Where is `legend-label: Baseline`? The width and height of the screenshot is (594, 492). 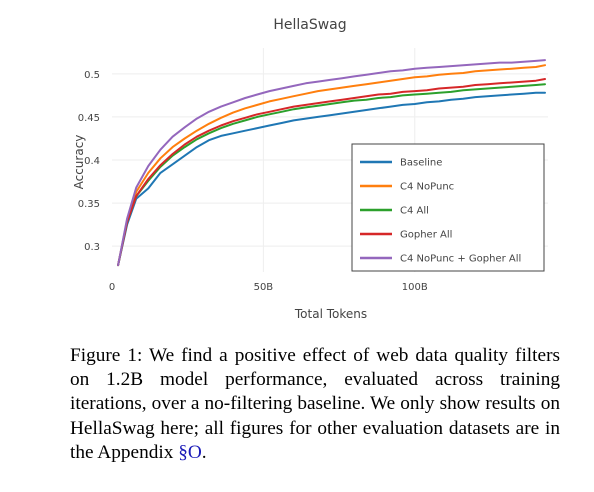
legend-label: Baseline is located at coordinates (421, 163).